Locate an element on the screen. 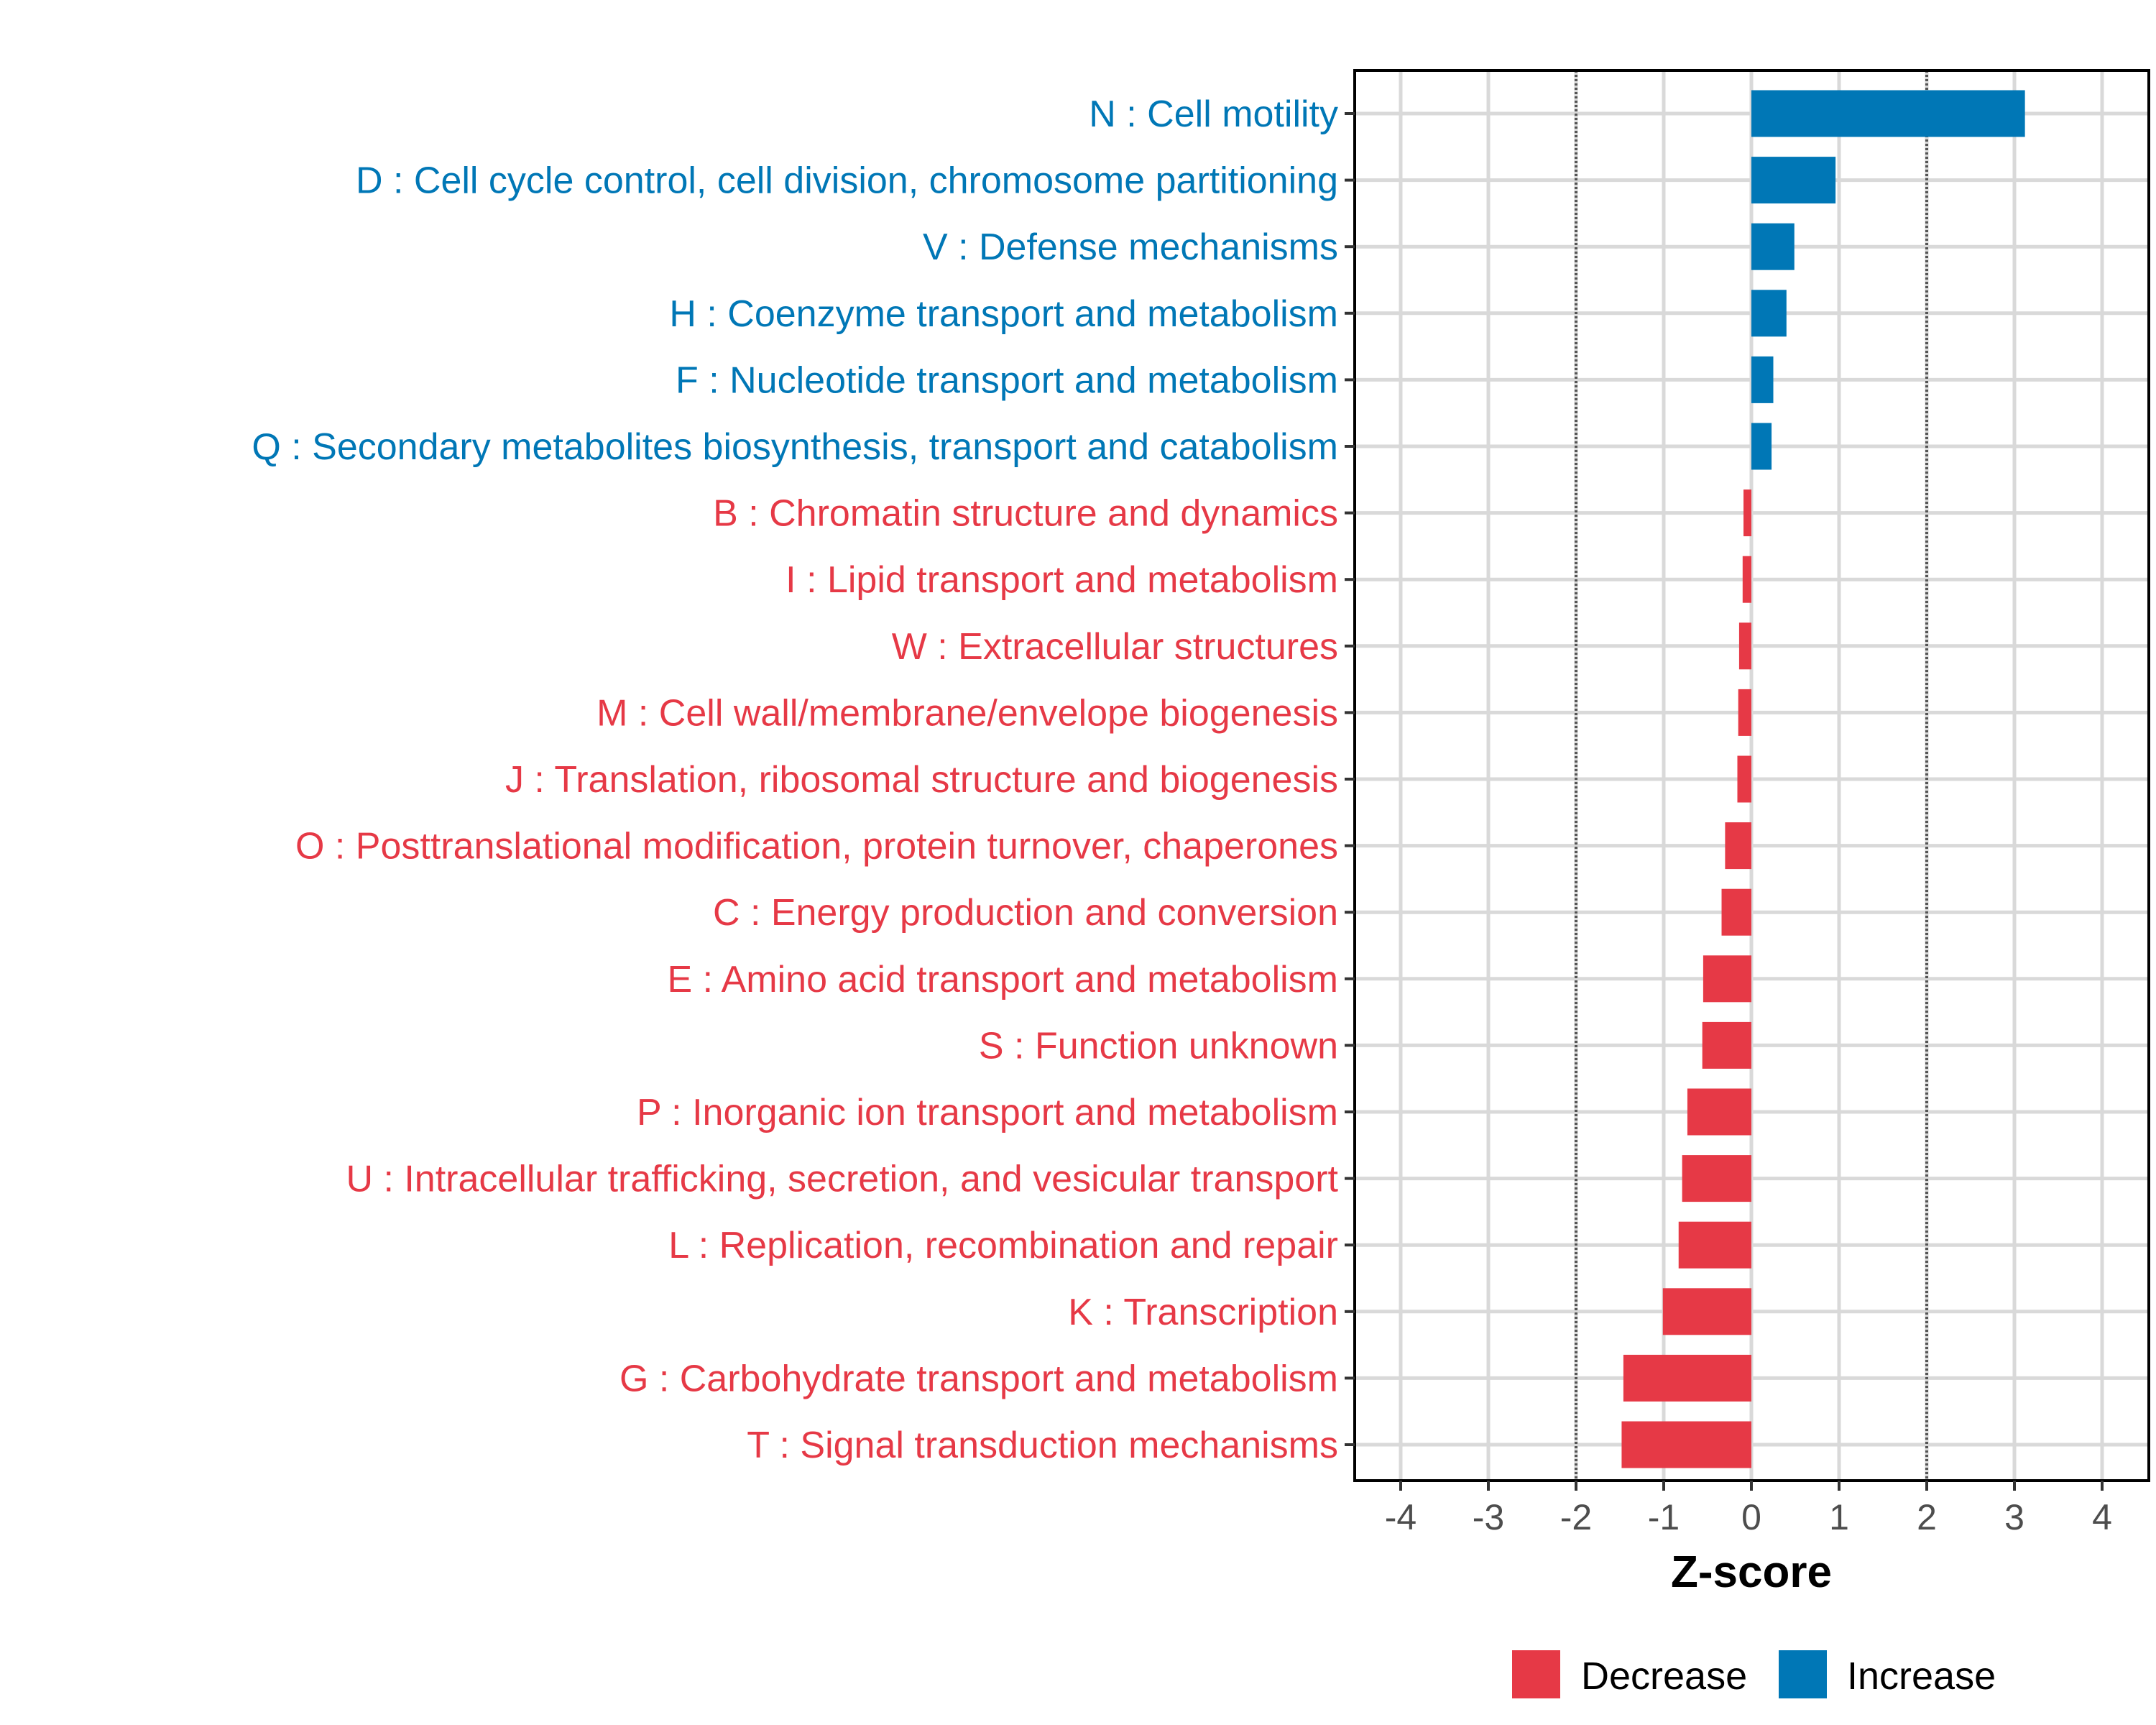 The image size is (2156, 1725). category-label: K : Transcription is located at coordinates (1203, 1312).